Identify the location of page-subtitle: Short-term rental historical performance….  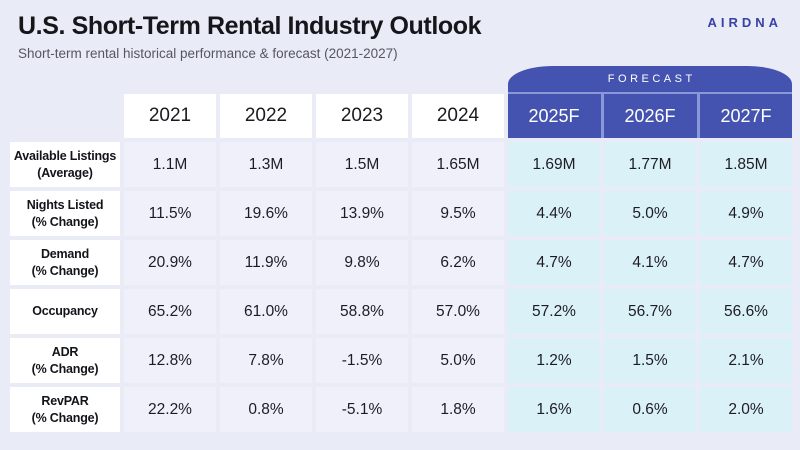
(208, 53).